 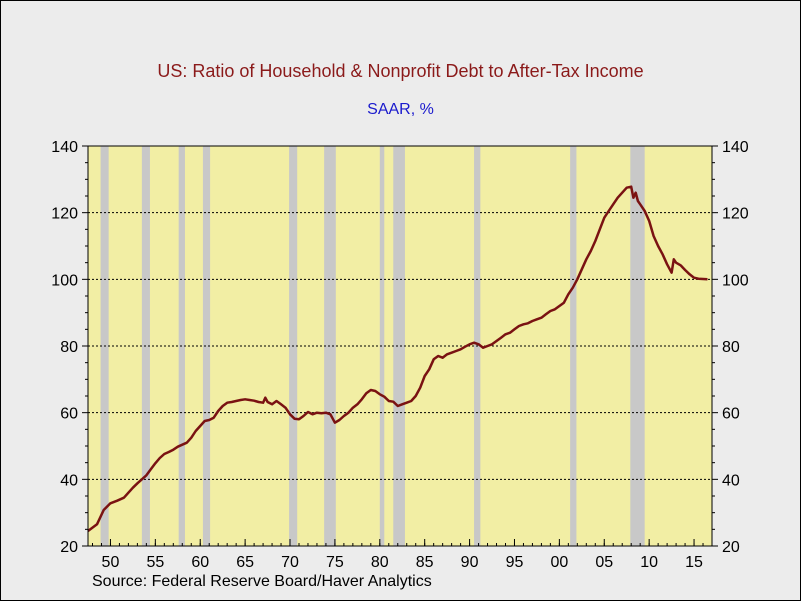 What do you see at coordinates (559, 562) in the screenshot?
I see `x-tick-label: 00` at bounding box center [559, 562].